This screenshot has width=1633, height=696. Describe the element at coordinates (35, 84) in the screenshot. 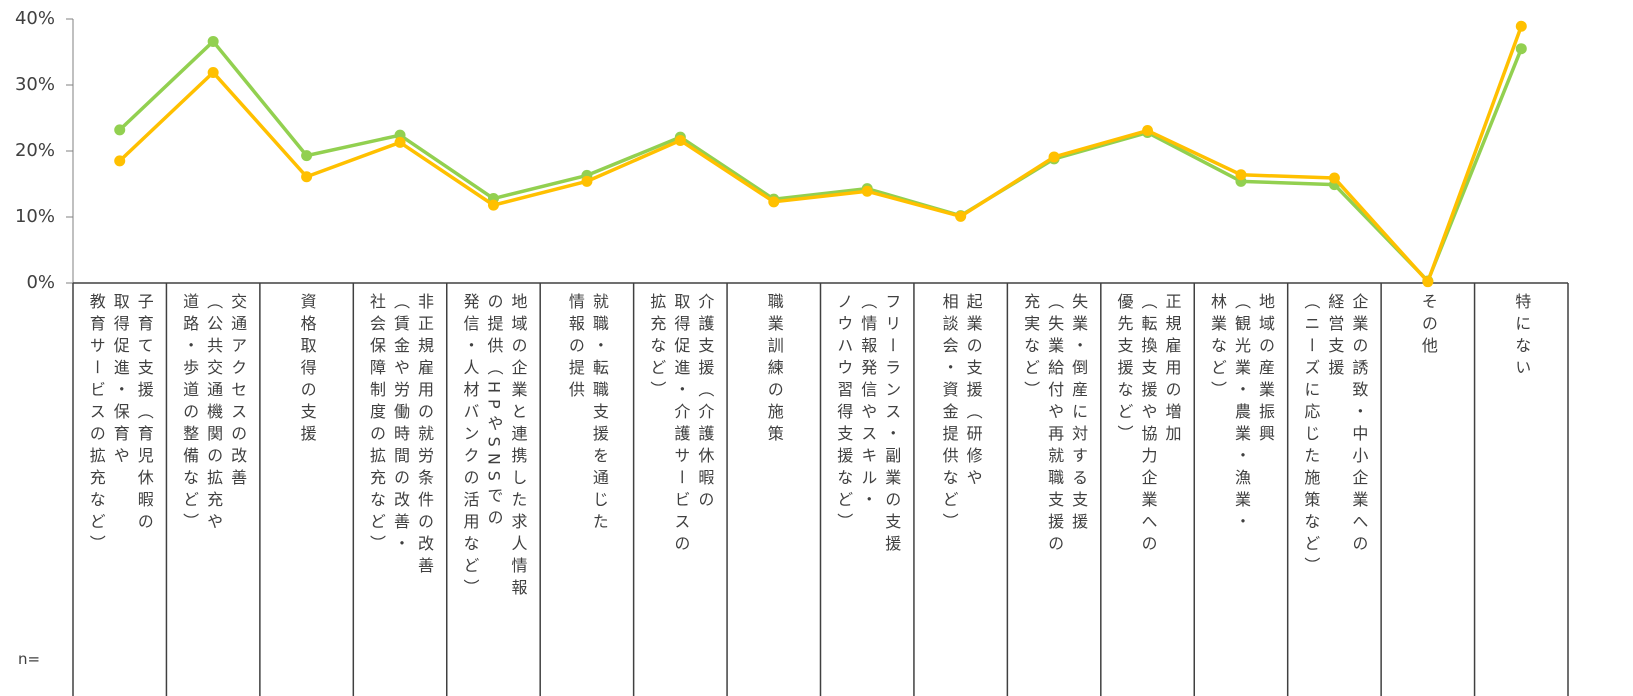

I see `y-tick-label: 30%` at that location.